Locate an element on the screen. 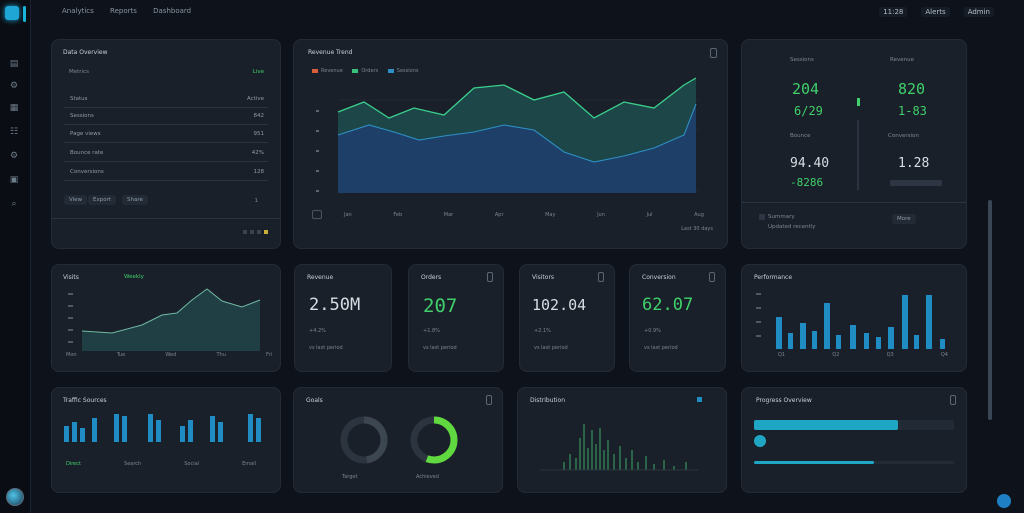 This screenshot has height=513, width=1024. kpi-delta: +1.8% is located at coordinates (431, 331).